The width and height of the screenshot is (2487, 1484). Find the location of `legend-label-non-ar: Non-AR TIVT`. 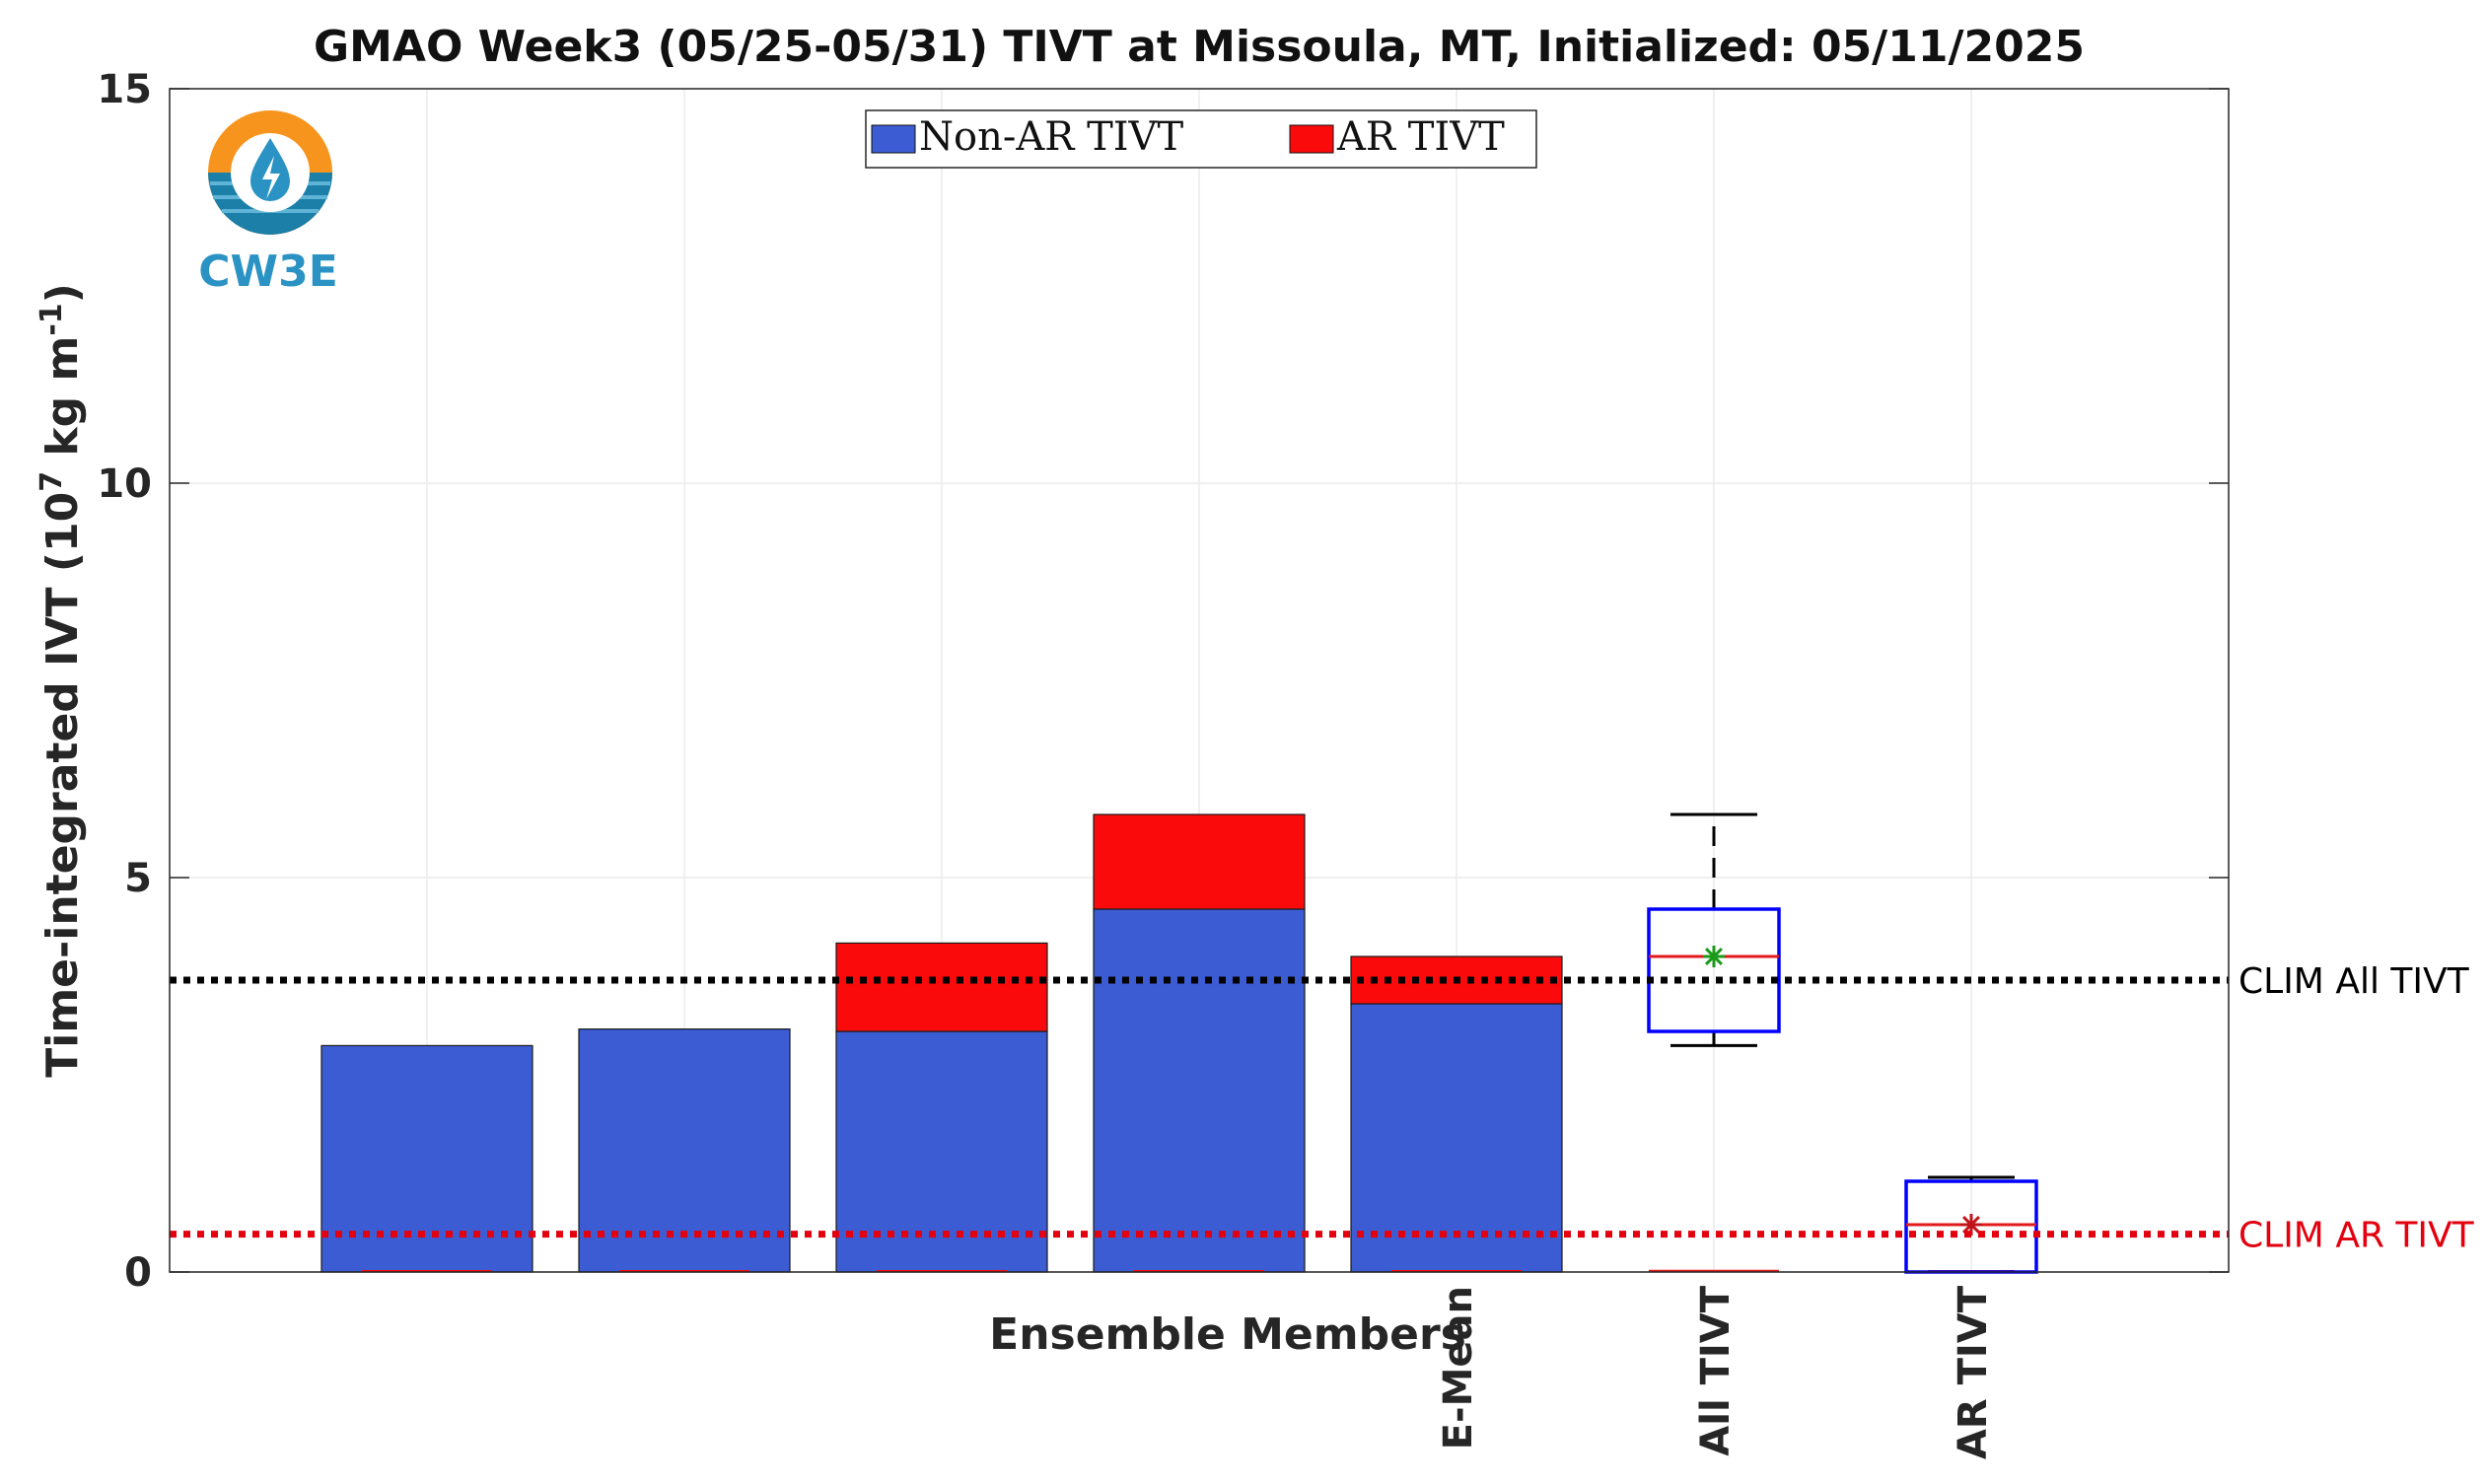

legend-label-non-ar: Non-AR TIVT is located at coordinates (1051, 137).